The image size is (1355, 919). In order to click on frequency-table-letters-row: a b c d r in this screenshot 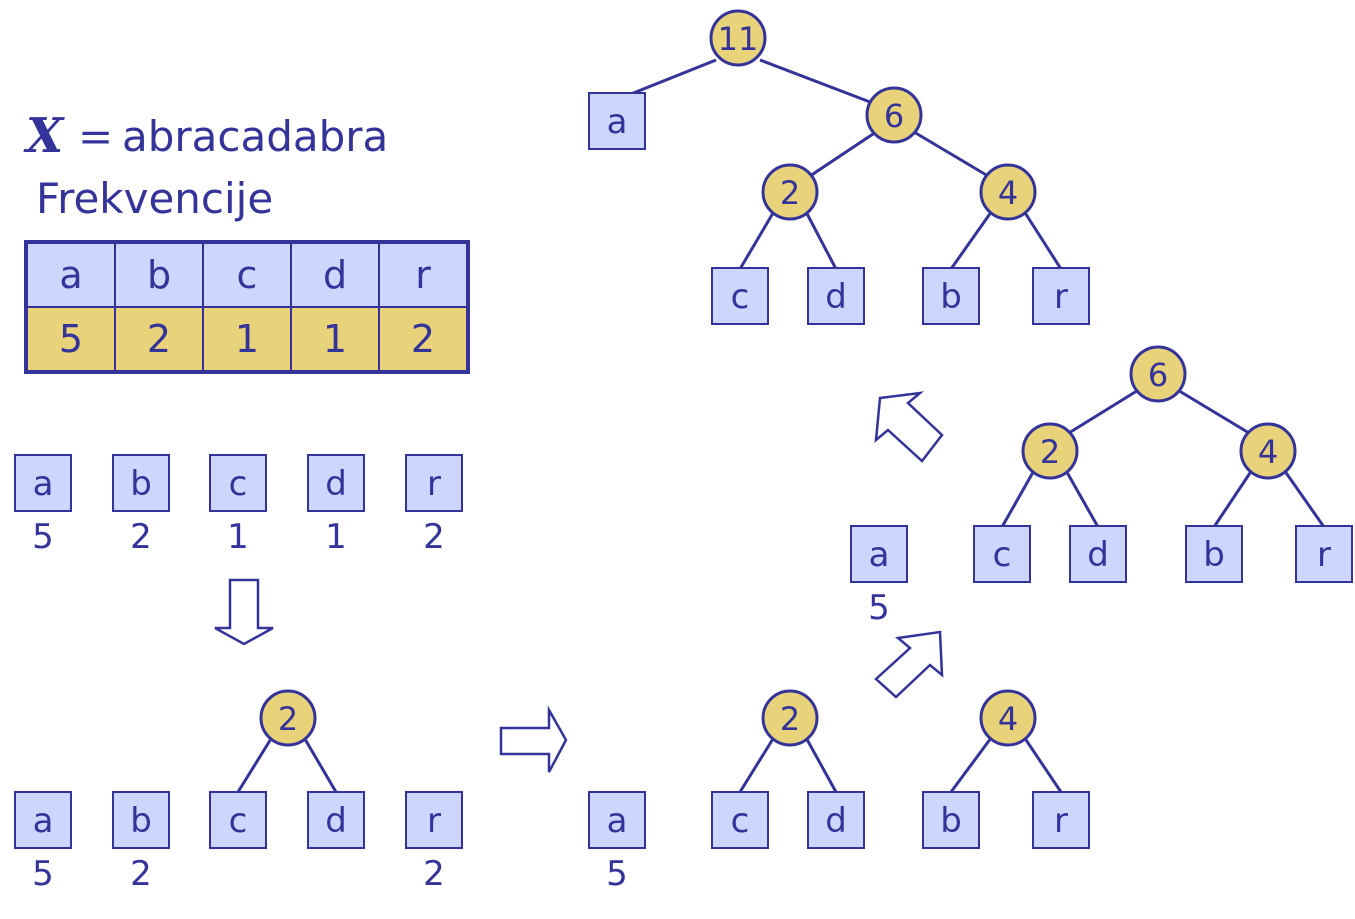, I will do `click(247, 274)`.